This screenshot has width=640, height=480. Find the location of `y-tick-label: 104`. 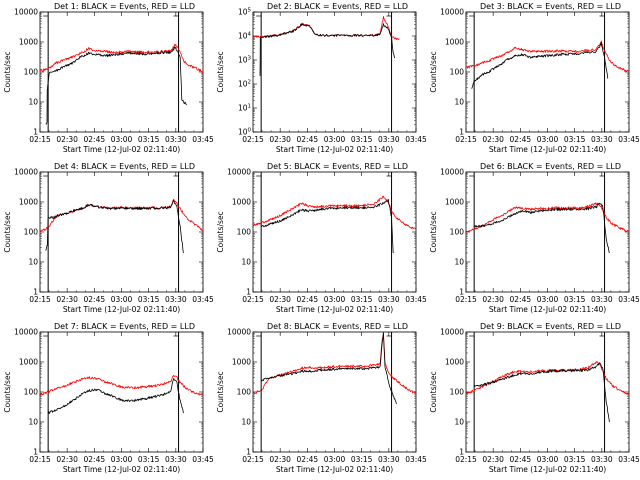

y-tick-label: 104 is located at coordinates (245, 36).